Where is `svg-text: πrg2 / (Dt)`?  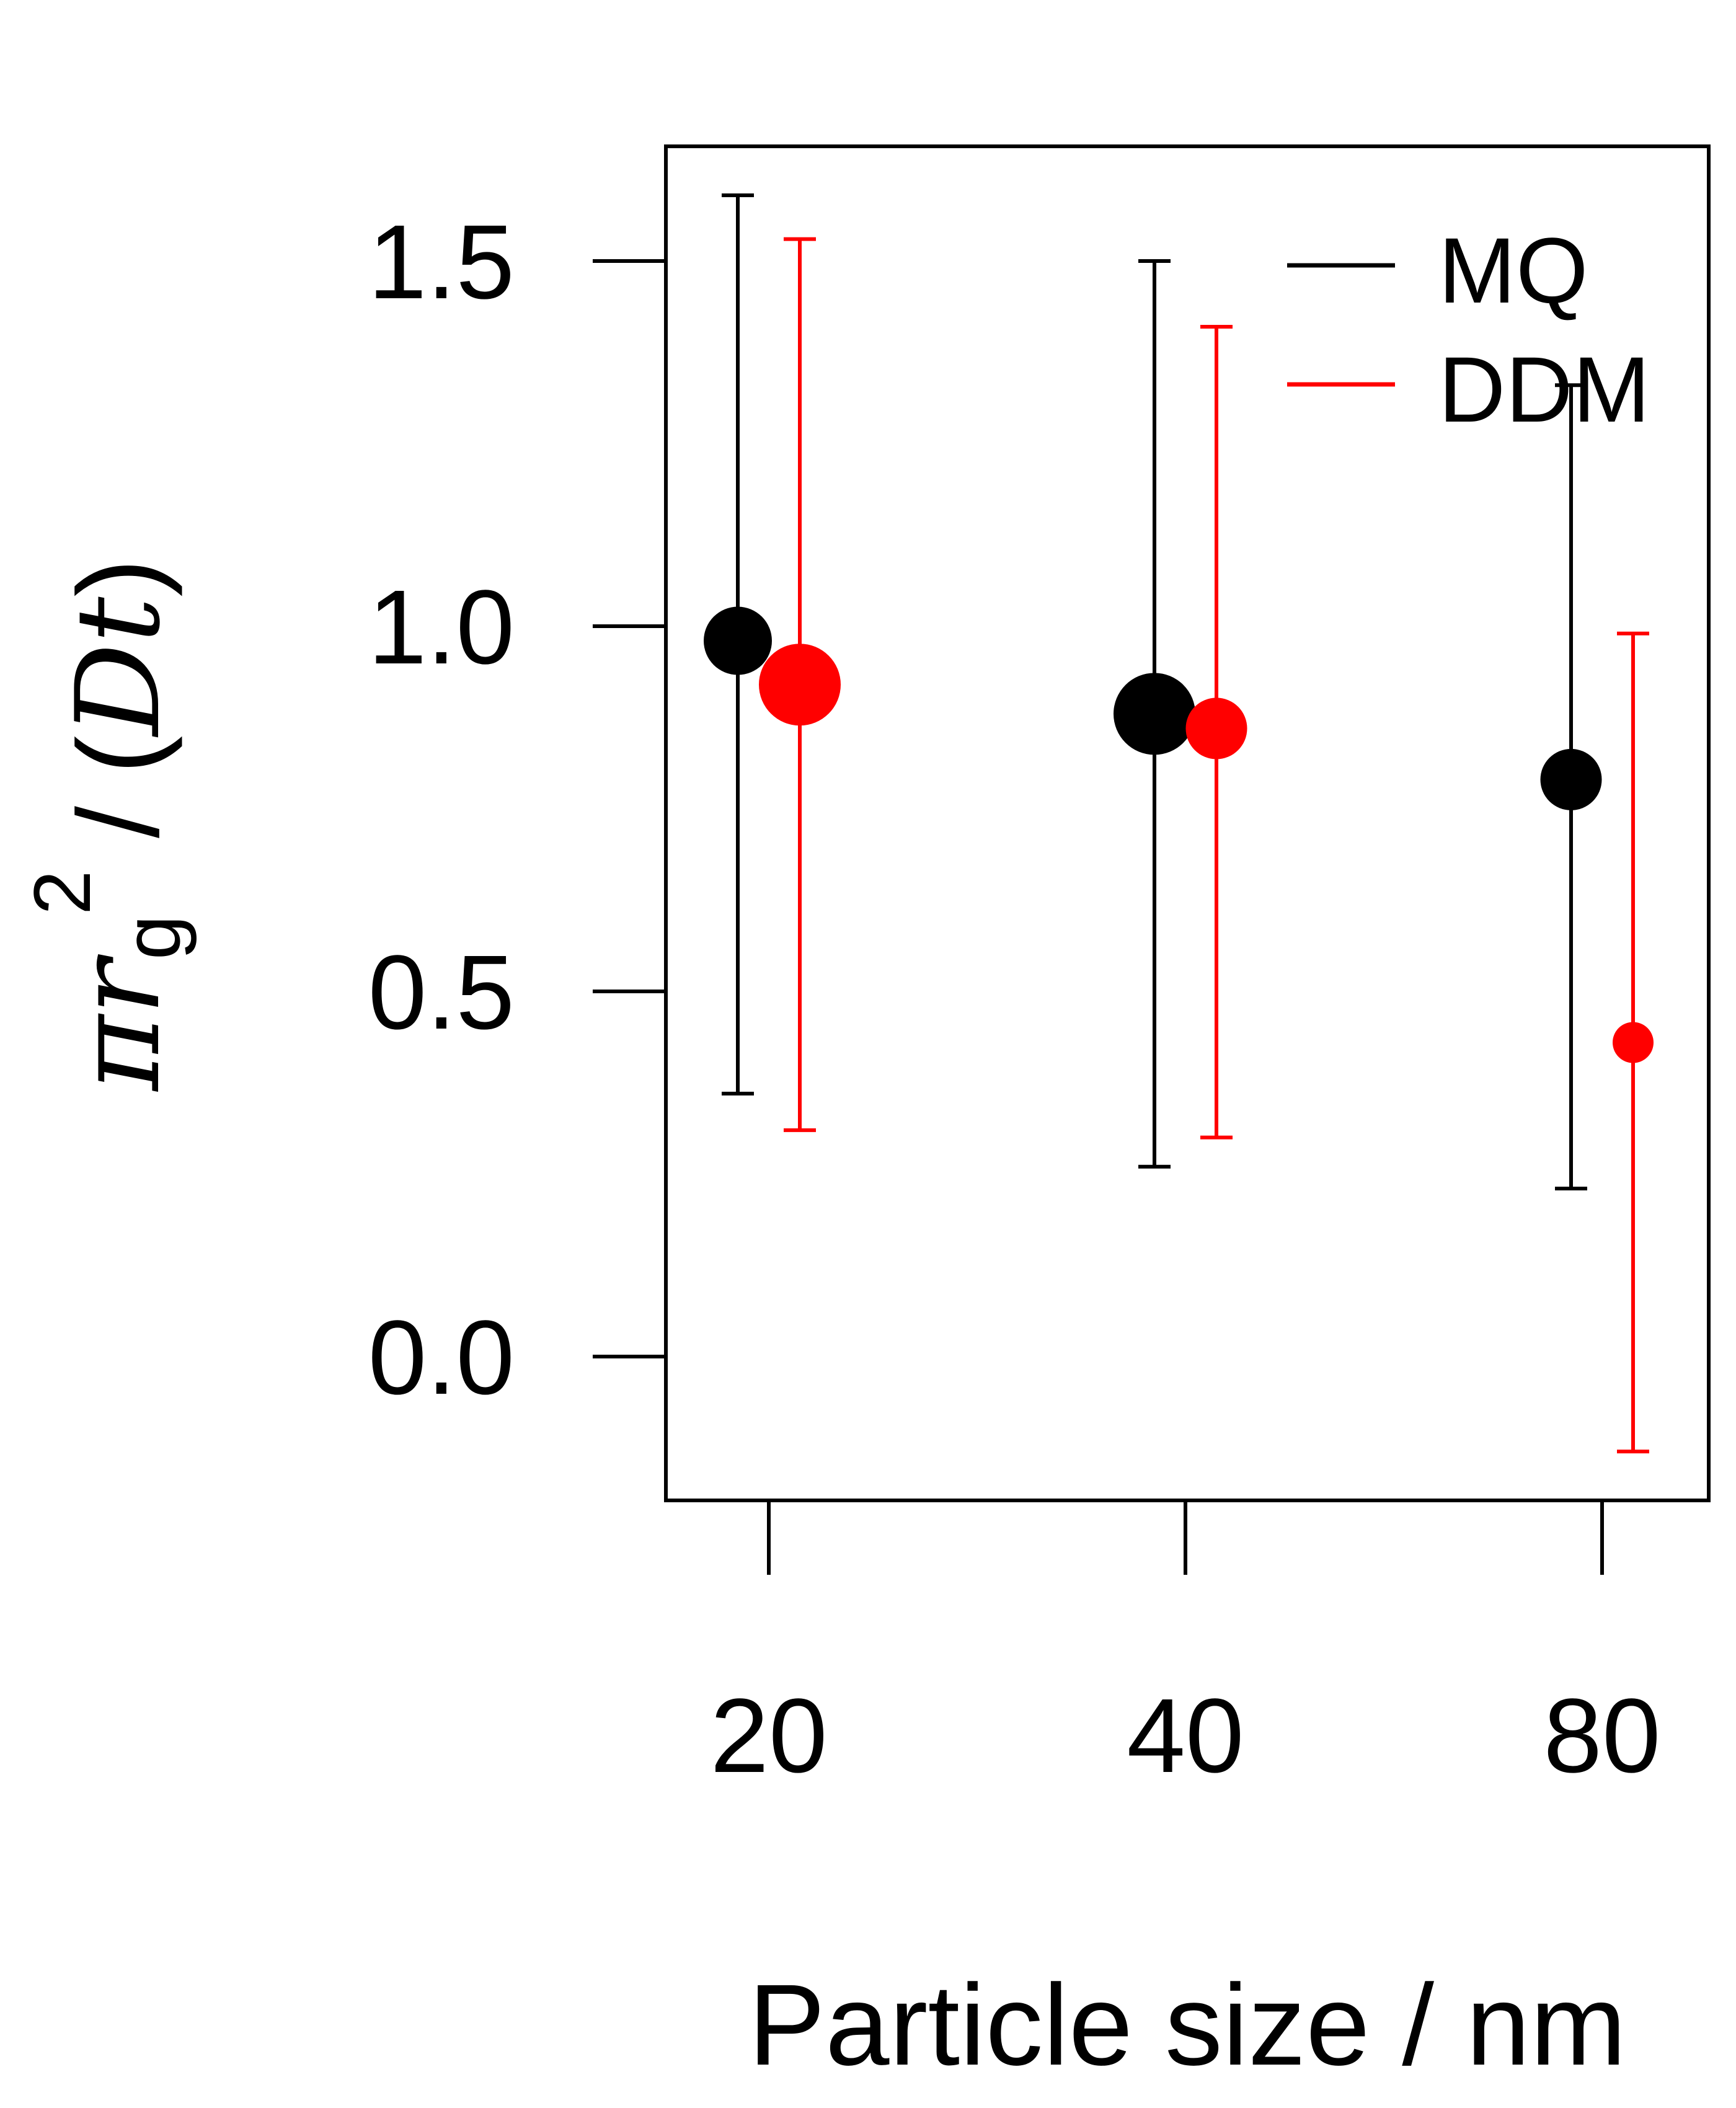 svg-text: πrg2 / (Dt) is located at coordinates (107, 825).